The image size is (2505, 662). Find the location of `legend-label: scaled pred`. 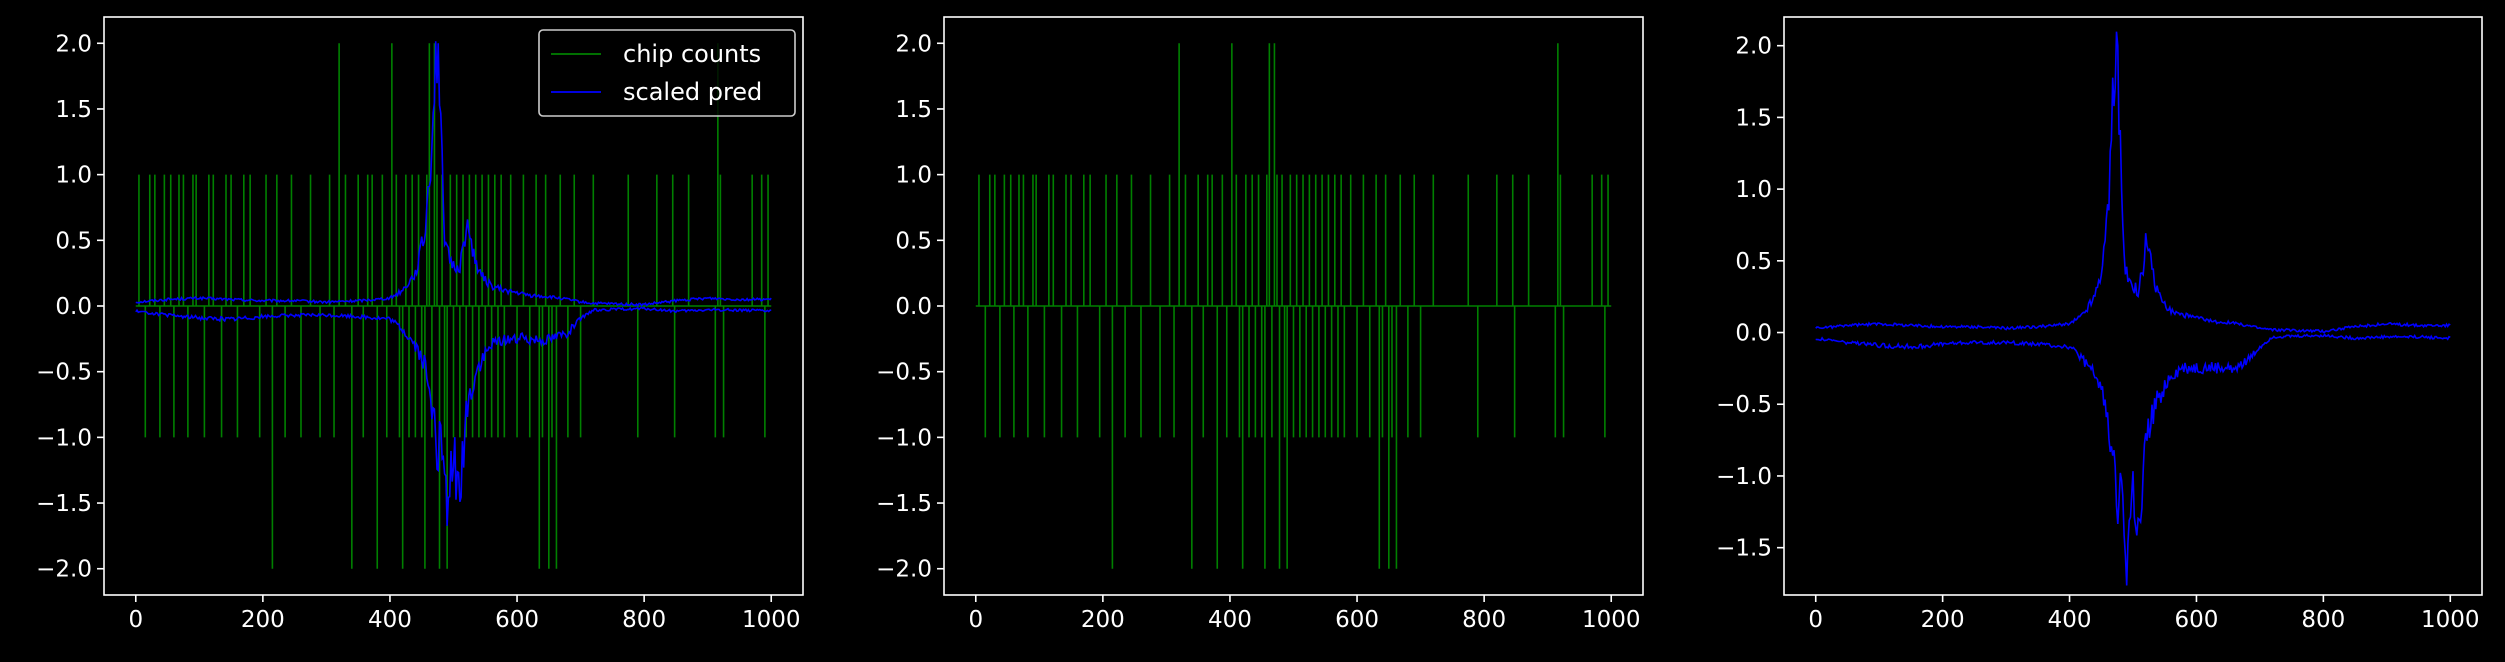

legend-label: scaled pred is located at coordinates (692, 92).